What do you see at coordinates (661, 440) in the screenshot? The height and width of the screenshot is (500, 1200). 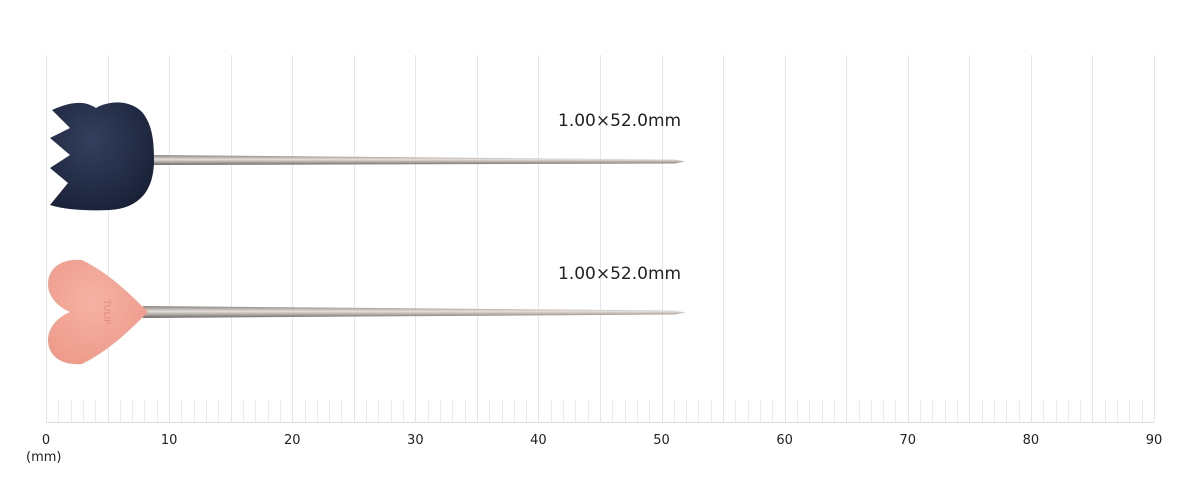 I see `tick-label: 50` at bounding box center [661, 440].